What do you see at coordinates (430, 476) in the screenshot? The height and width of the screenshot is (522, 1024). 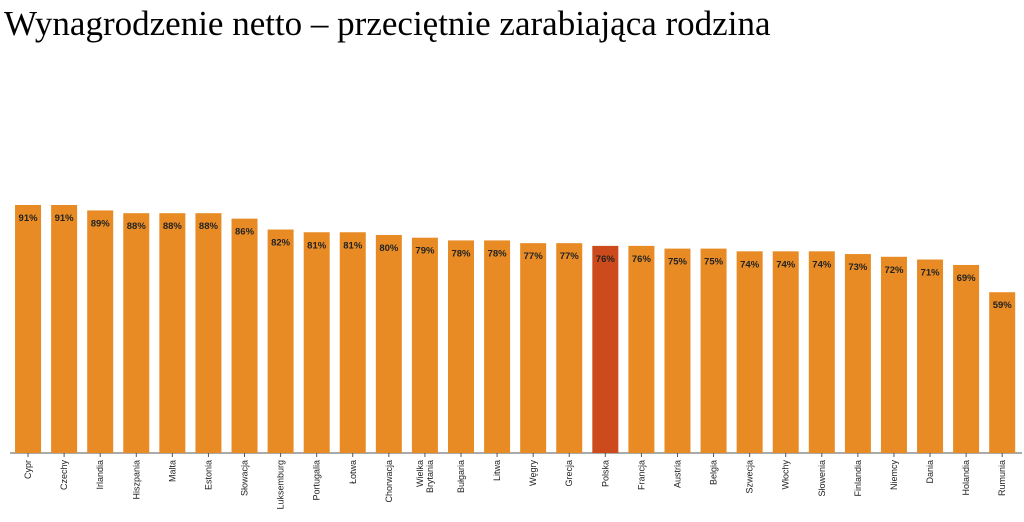 I see `category-label-wielka-brytania-line-2: Brytania` at bounding box center [430, 476].